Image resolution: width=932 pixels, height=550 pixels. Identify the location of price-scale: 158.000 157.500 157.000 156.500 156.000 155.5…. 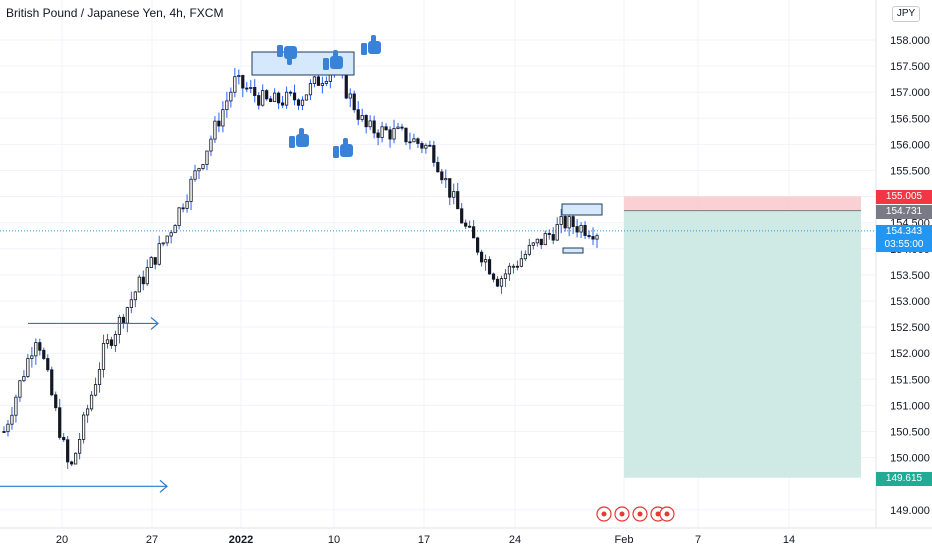
(902, 264).